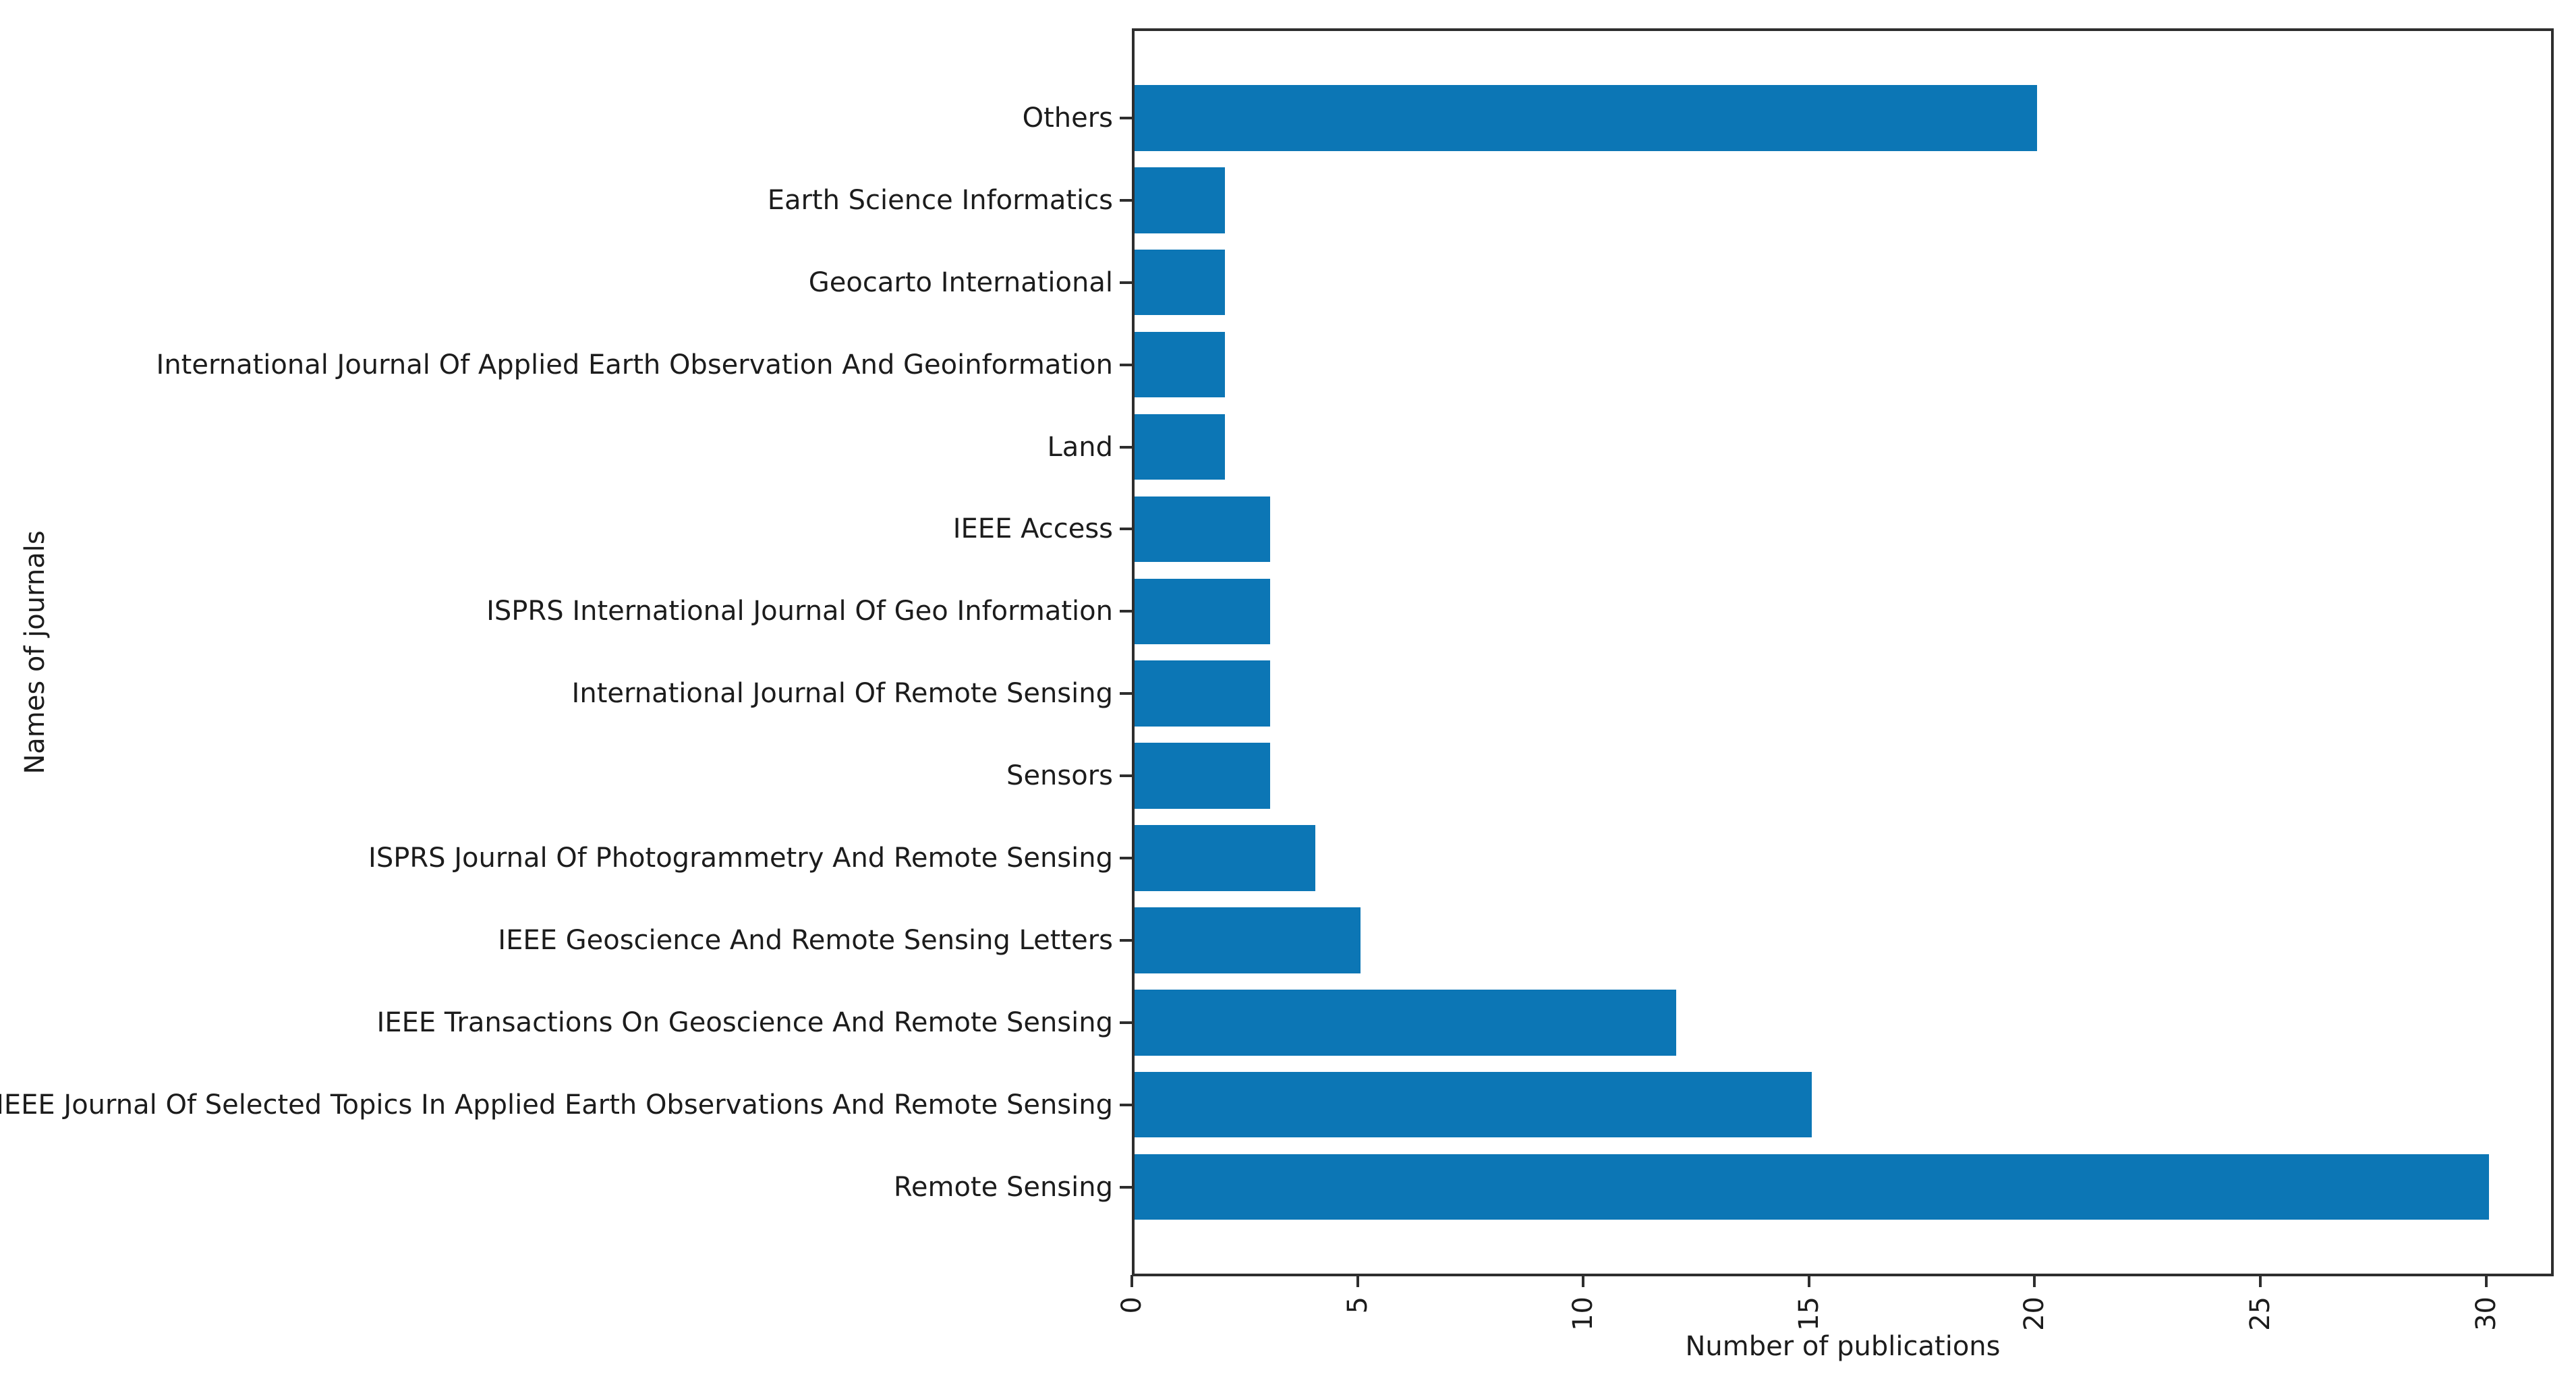 Image resolution: width=2576 pixels, height=1391 pixels. I want to click on x-tick-label: 5, so click(1357, 1305).